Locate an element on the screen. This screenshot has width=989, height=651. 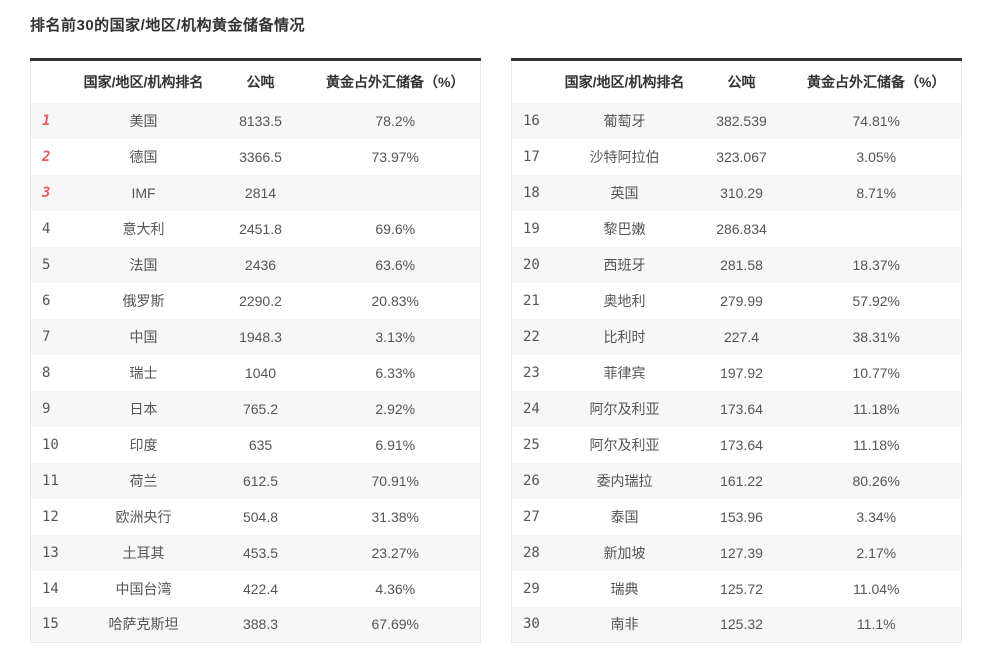
table-row: 21 奥地利 279.99 57.92% is located at coordinates (736, 300).